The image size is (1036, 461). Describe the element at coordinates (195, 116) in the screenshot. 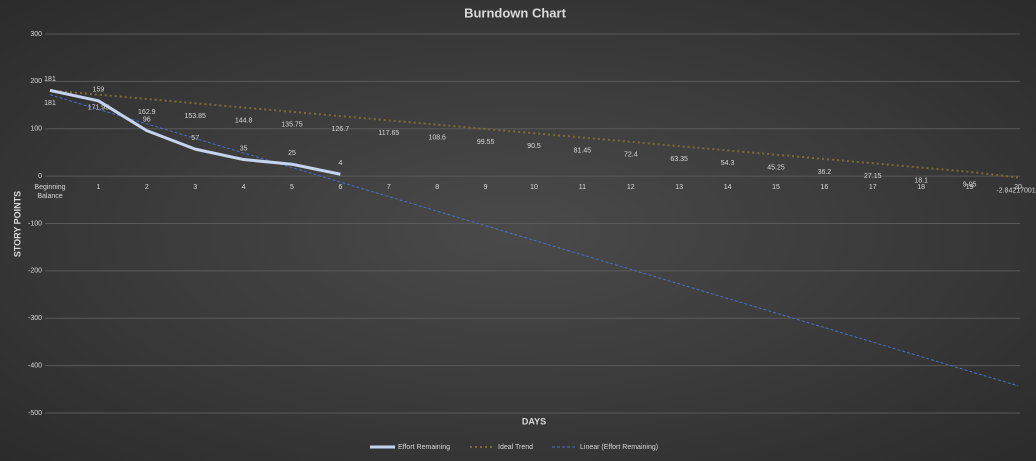

I see `data-label: 153.85` at that location.